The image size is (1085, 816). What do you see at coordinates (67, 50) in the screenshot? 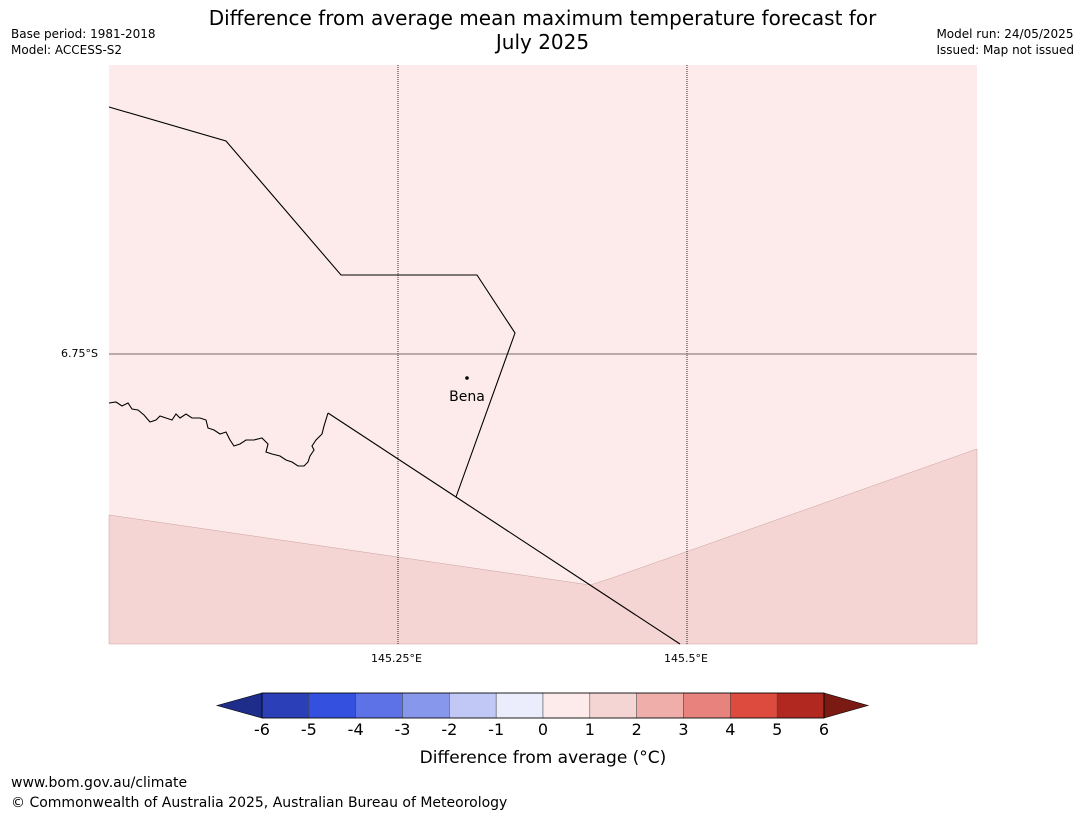
I see `model-name: Model: ACCESS-S2` at bounding box center [67, 50].